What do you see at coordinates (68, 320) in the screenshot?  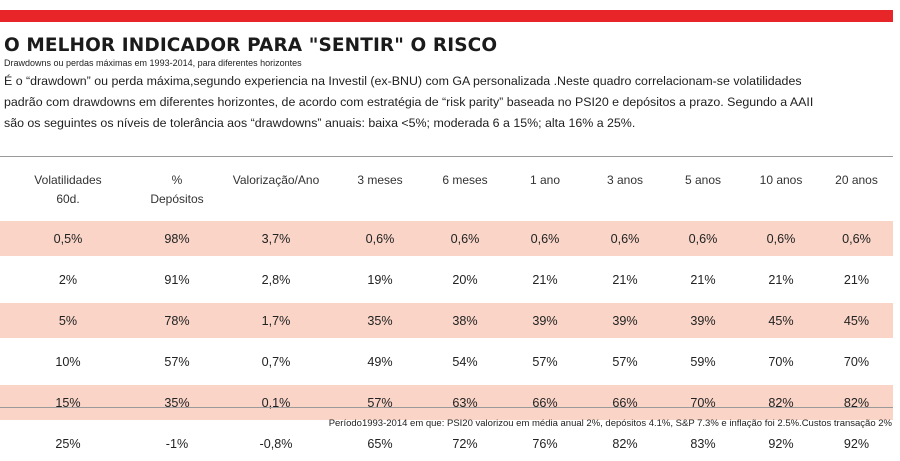 I see `table-cell: 5%` at bounding box center [68, 320].